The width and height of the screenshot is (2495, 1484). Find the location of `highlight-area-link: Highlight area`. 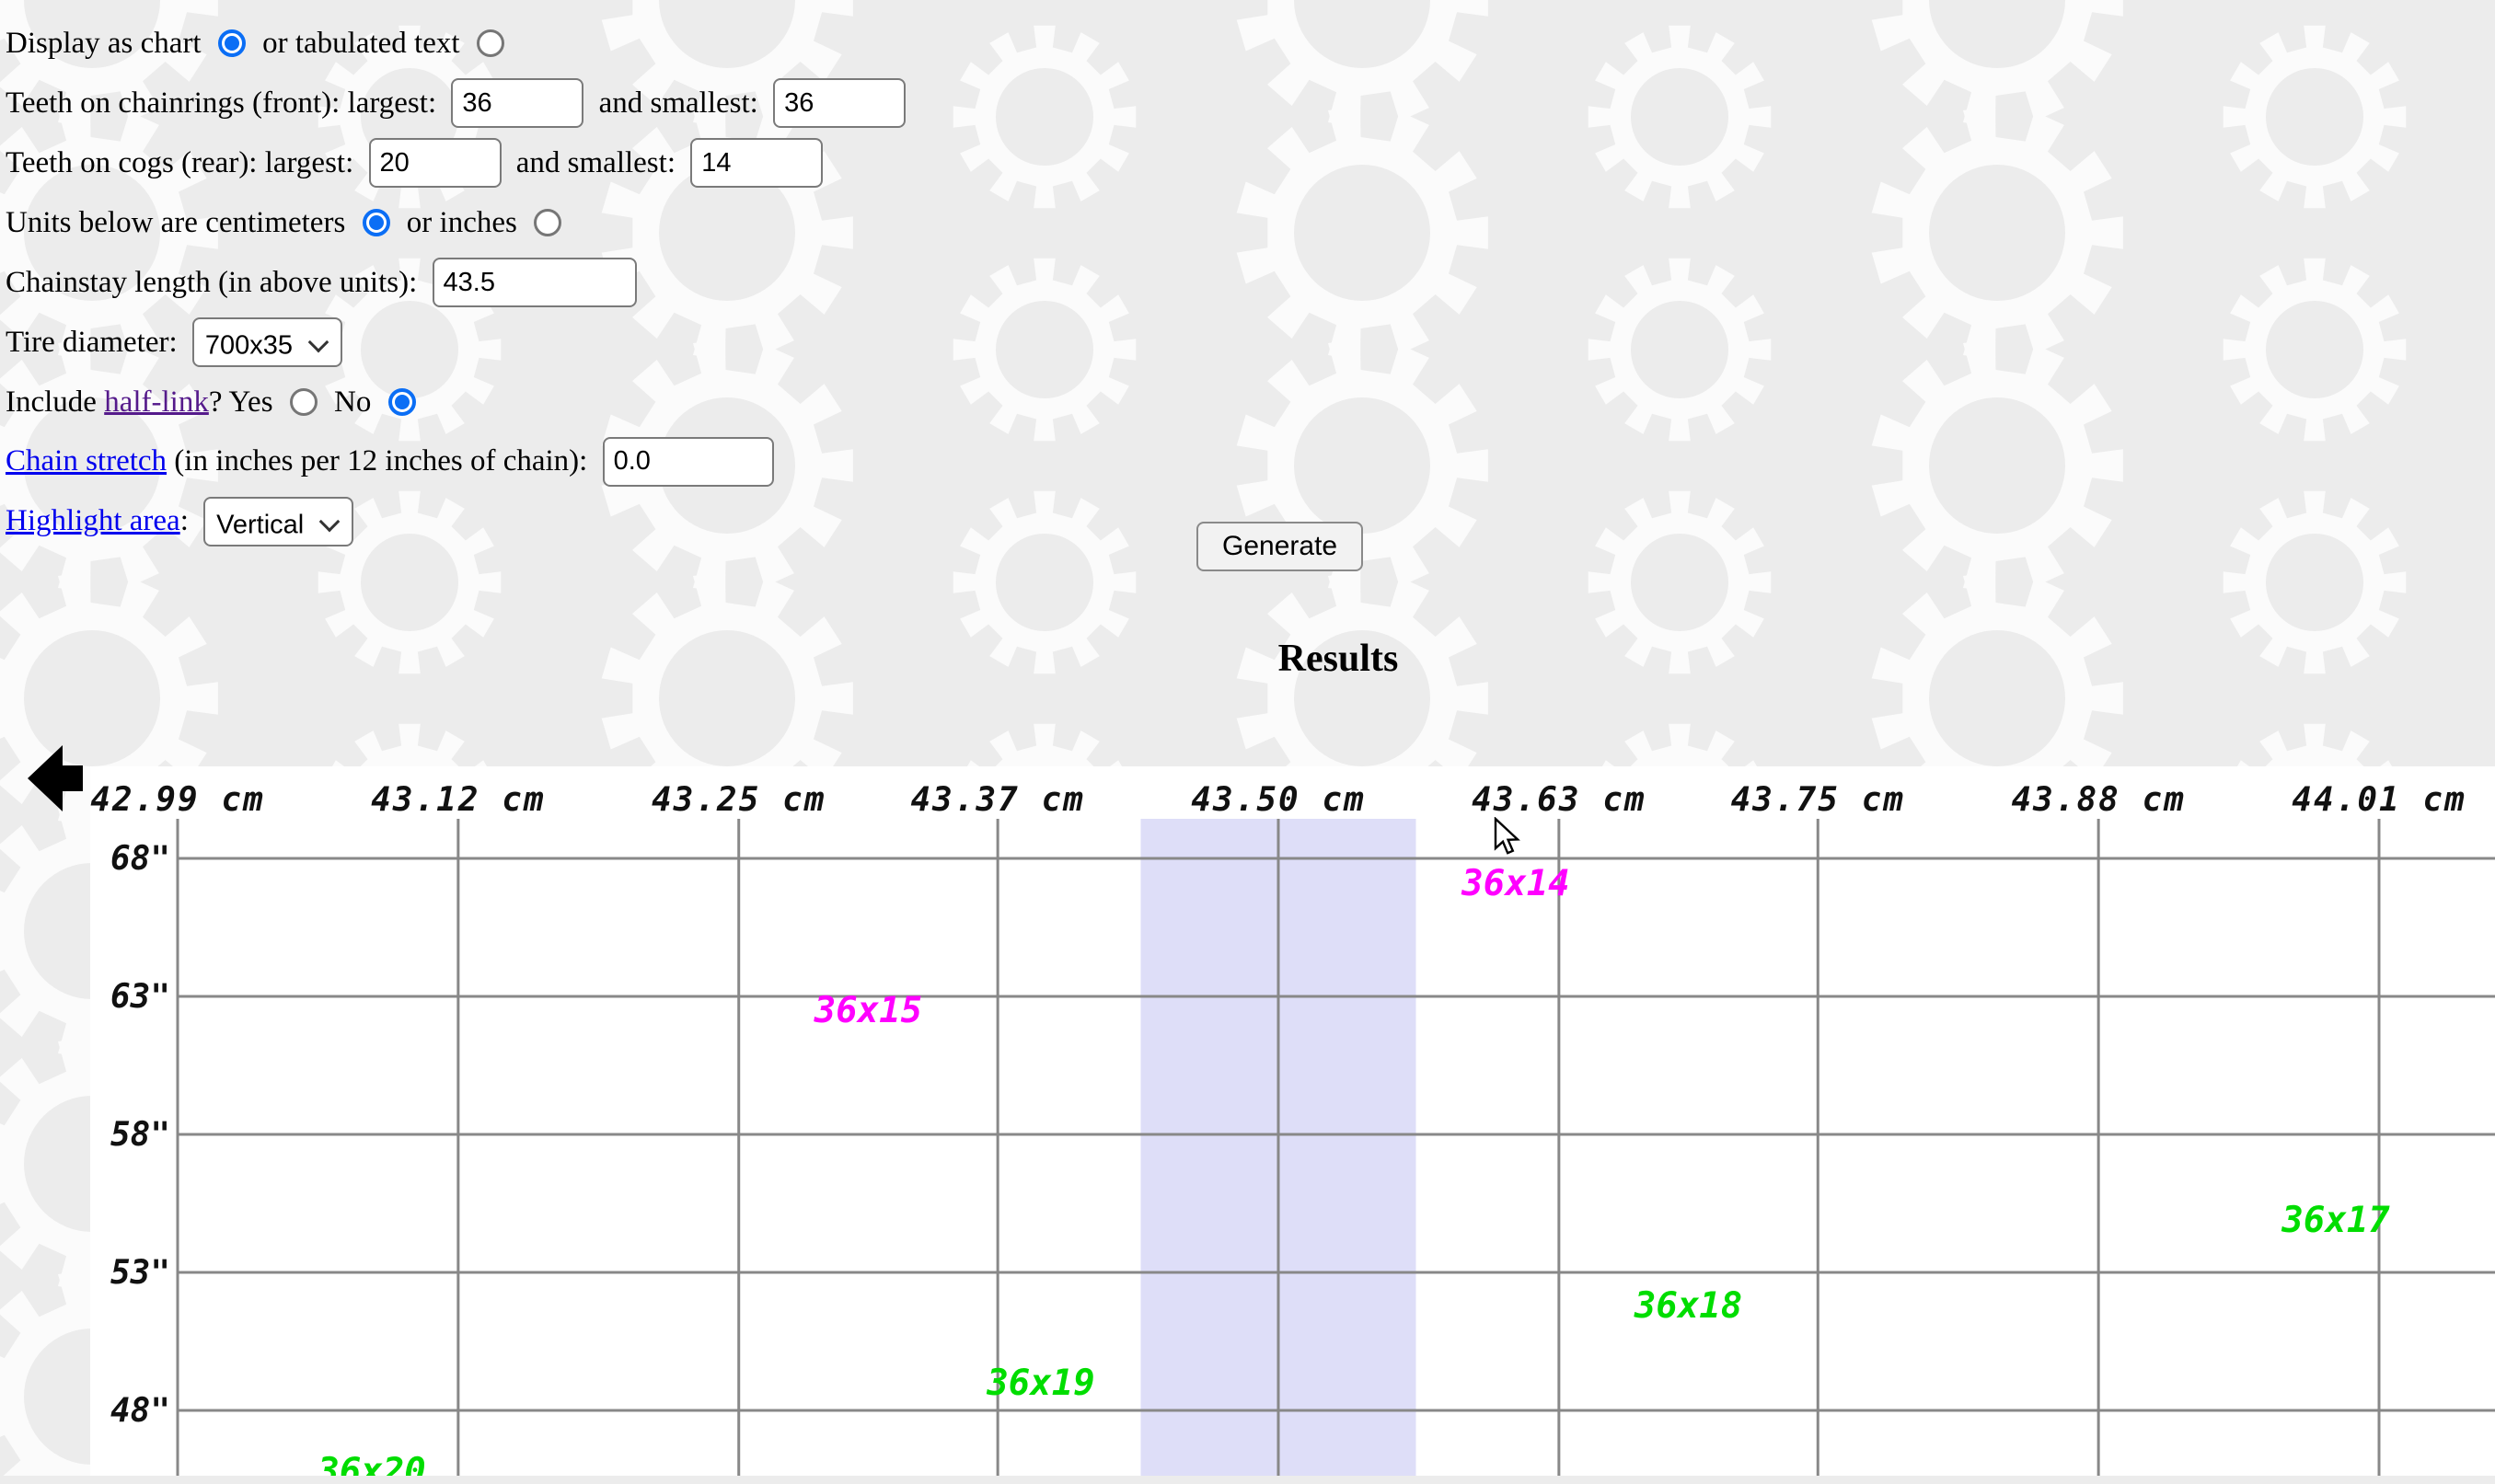

highlight-area-link: Highlight area is located at coordinates (93, 521).